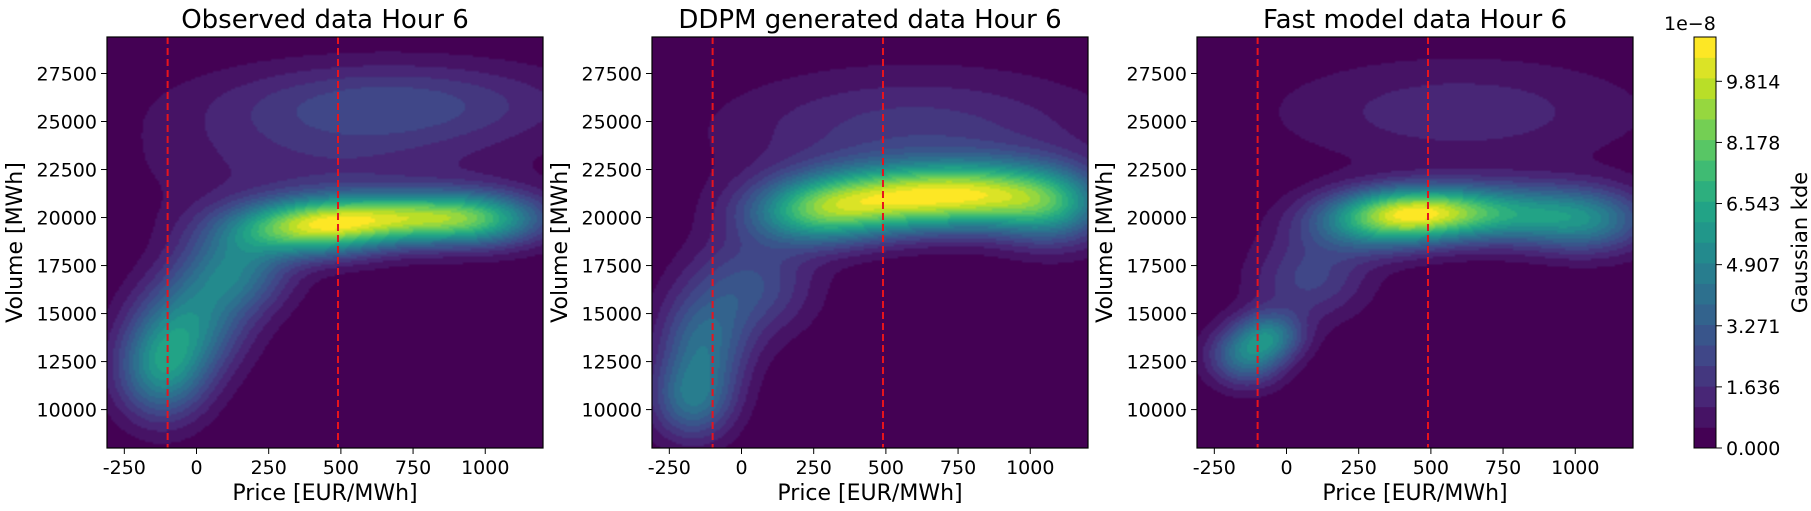 The width and height of the screenshot is (1811, 511). Describe the element at coordinates (1753, 143) in the screenshot. I see `colorbar-tick-label: 8.178` at that location.